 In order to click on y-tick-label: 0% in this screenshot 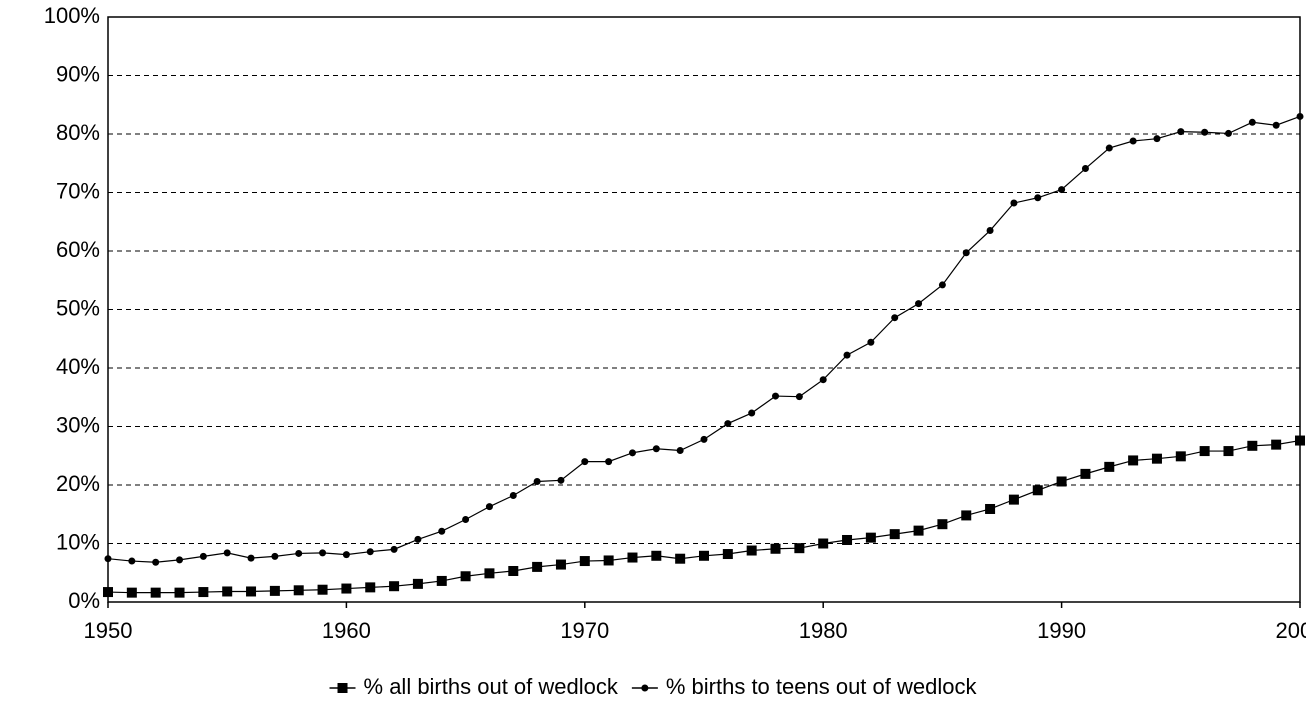, I will do `click(84, 600)`.